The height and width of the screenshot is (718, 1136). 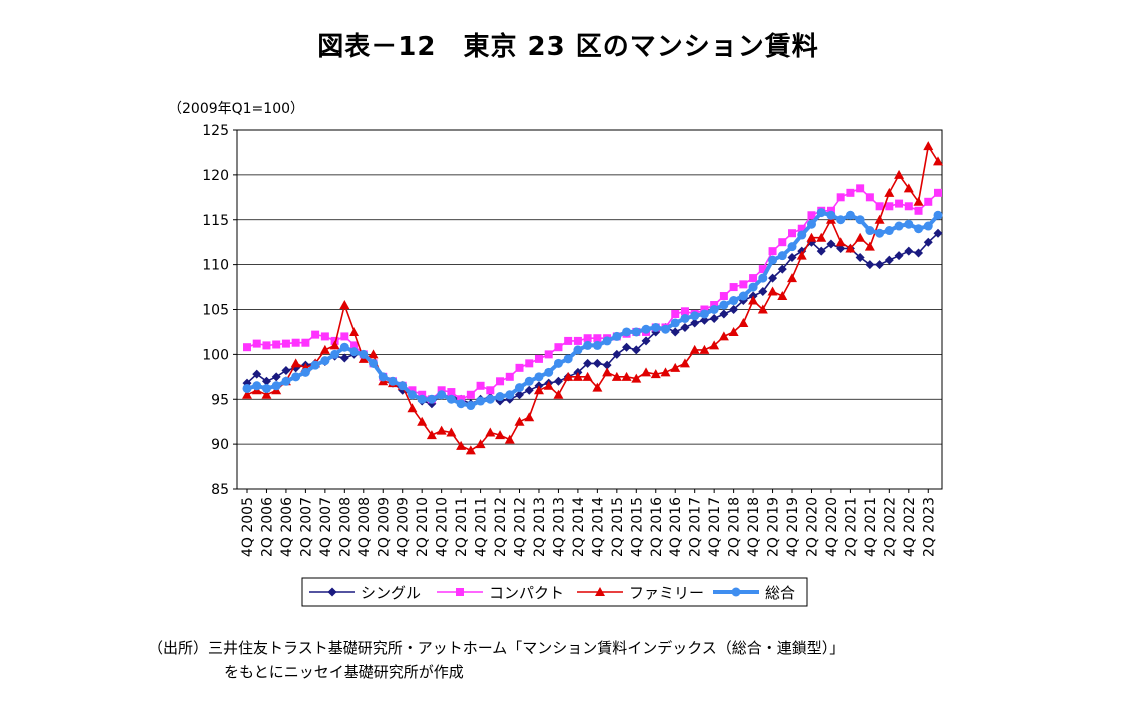 I want to click on x-tick-label: 4Q 2012, so click(x=521, y=527).